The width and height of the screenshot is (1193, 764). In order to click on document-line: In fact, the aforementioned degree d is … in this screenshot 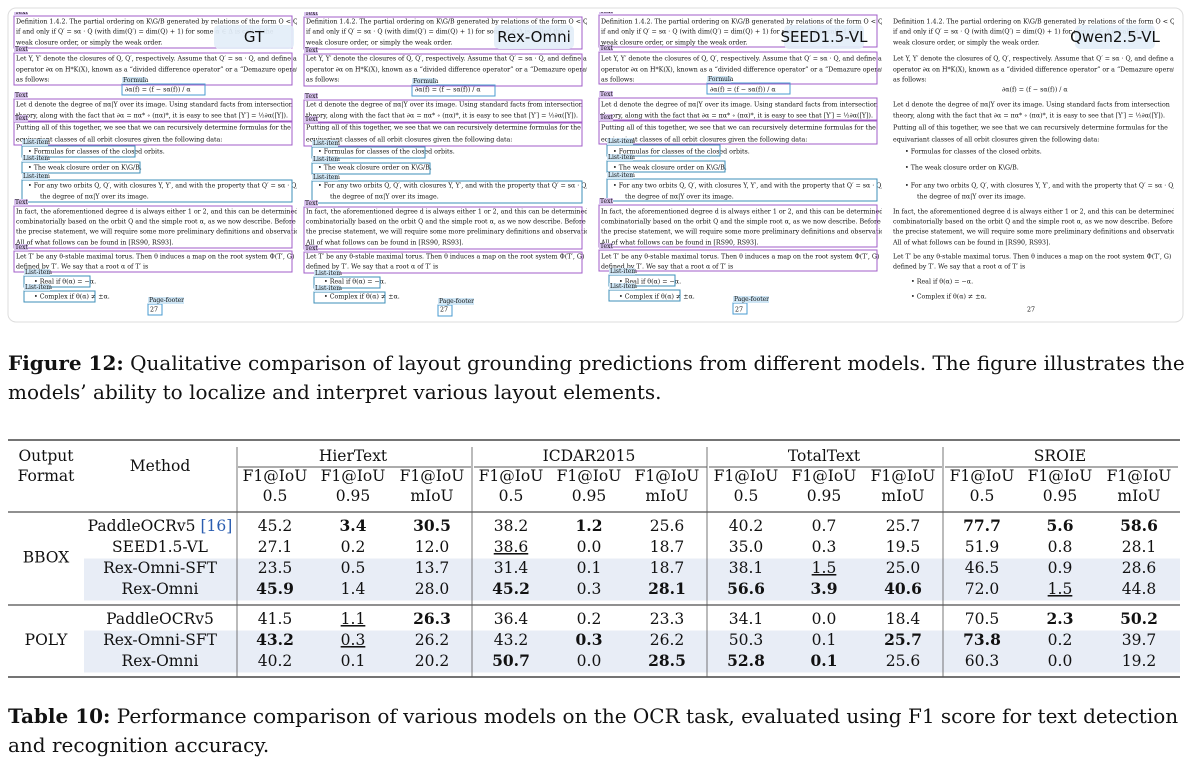, I will do `click(742, 212)`.